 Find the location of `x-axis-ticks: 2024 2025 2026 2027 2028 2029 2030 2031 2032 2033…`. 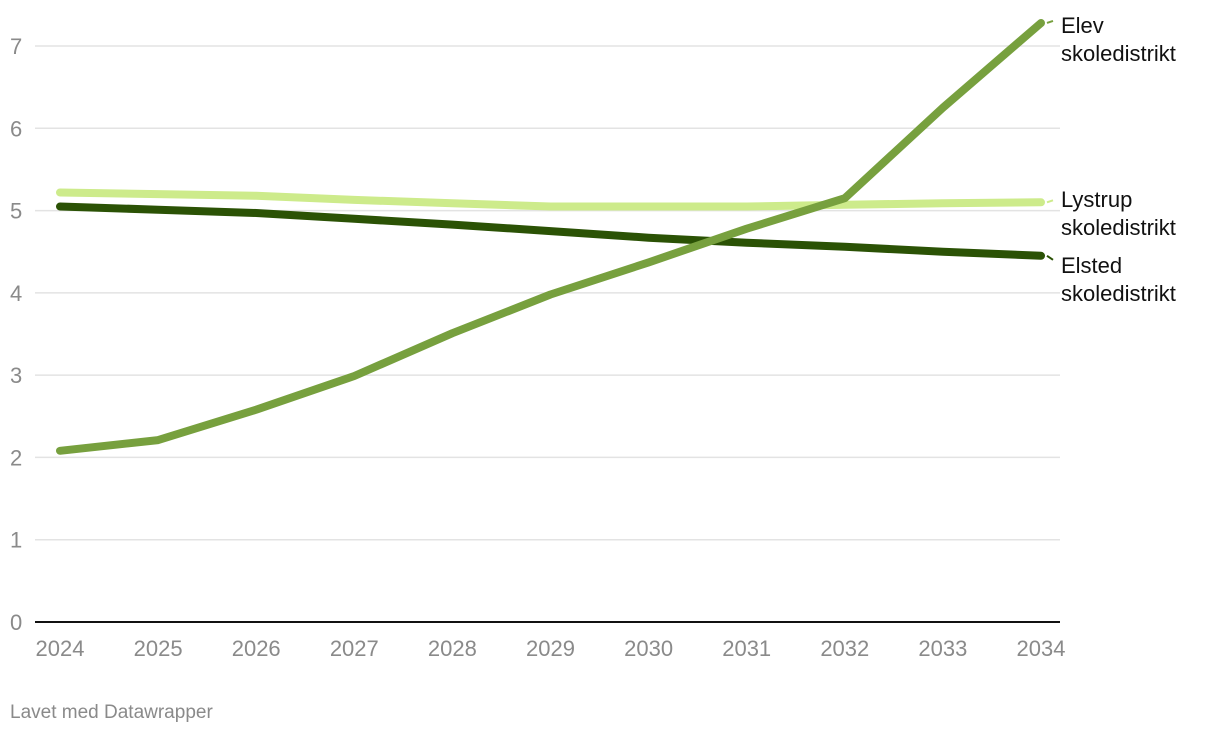

x-axis-ticks: 2024 2025 2026 2027 2028 2029 2030 2031 2032 2033… is located at coordinates (551, 648).